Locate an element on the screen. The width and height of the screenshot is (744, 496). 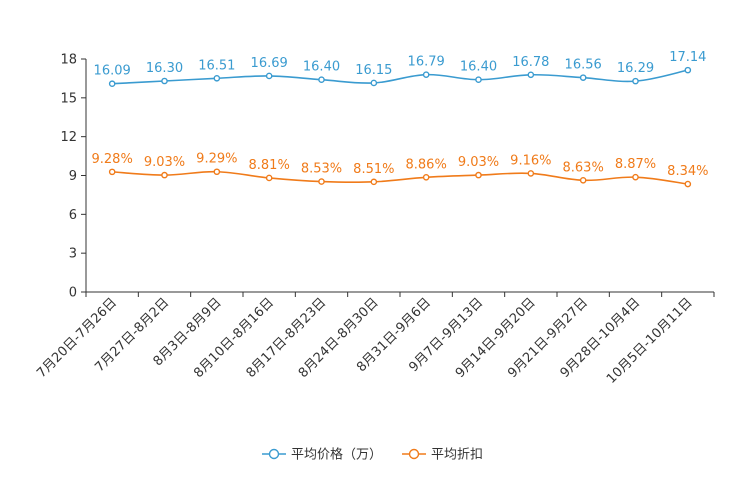
data-label: 16.29 is located at coordinates (635, 68).